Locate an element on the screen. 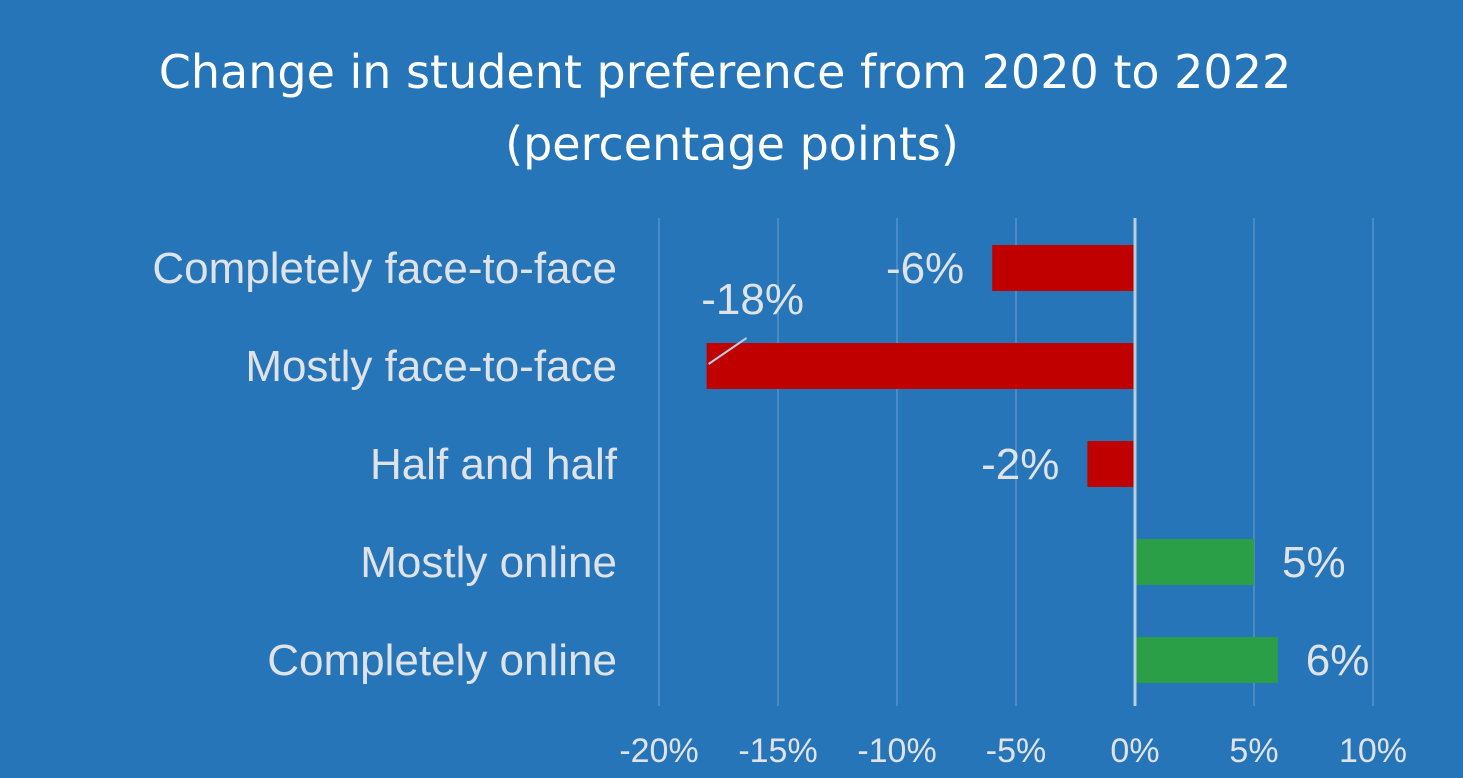 The width and height of the screenshot is (1463, 778). x-tick-label: -15% is located at coordinates (777, 751).